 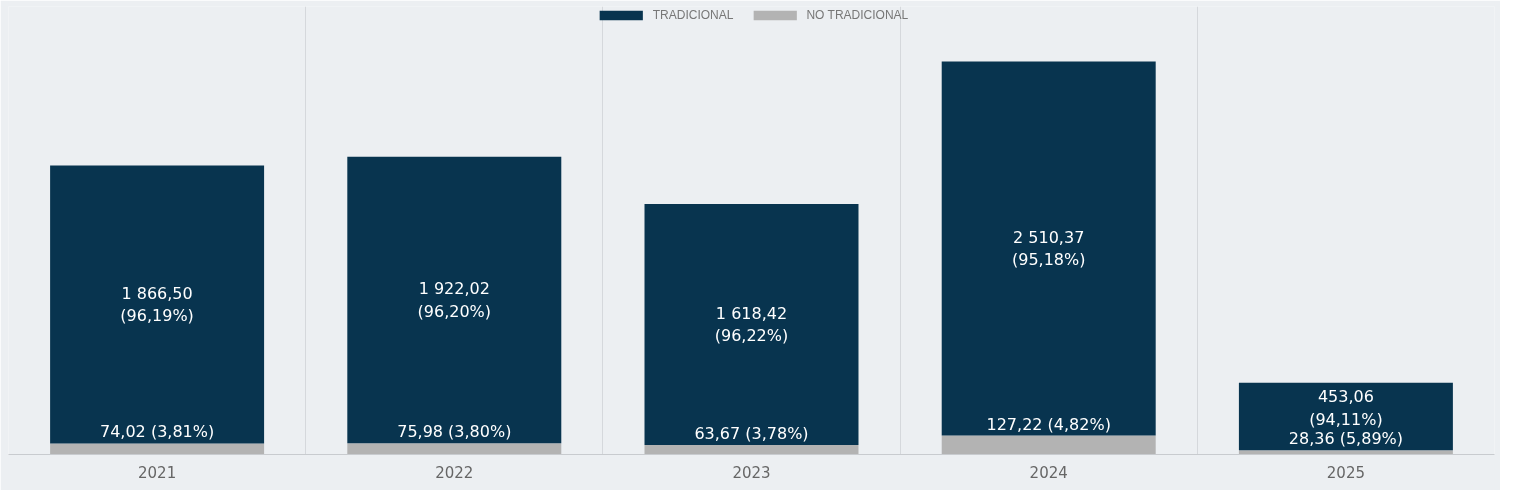 I want to click on data-label: 1 866,50 (96,19%), so click(x=157, y=304).